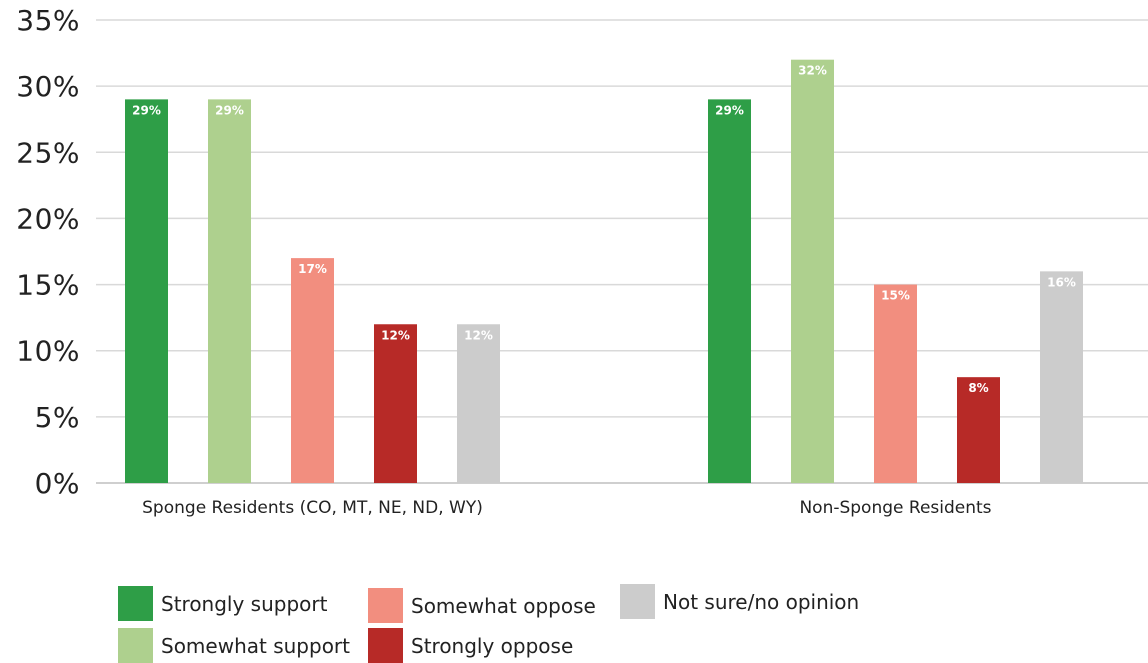 This screenshot has height=663, width=1148. What do you see at coordinates (244, 604) in the screenshot?
I see `legend-label-strongly-support: Strongly support` at bounding box center [244, 604].